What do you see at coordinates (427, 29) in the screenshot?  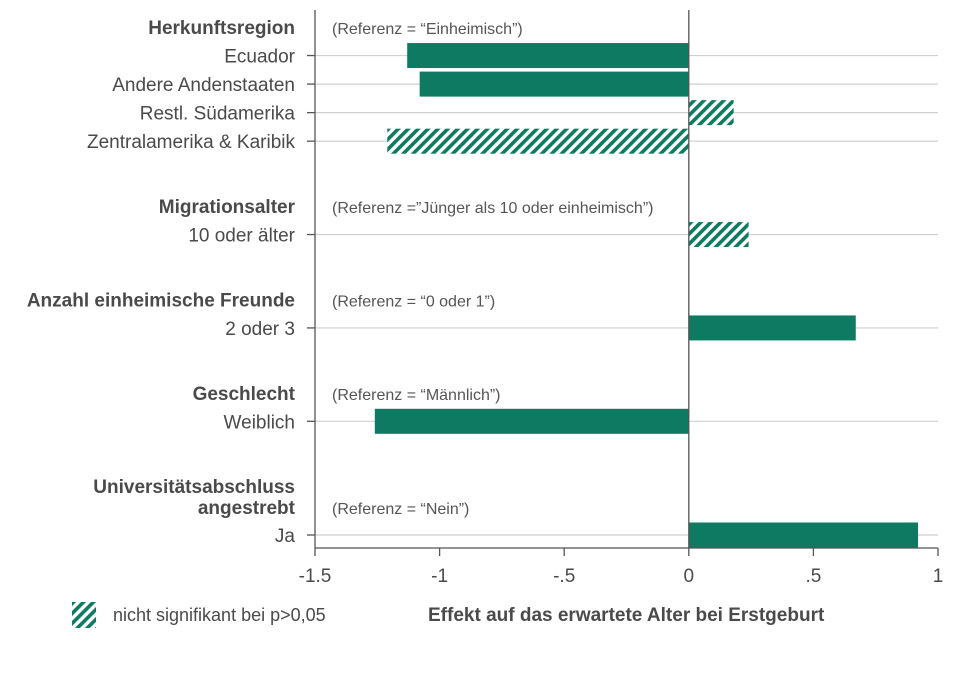 I see `reference-note: (Referenz = “Einheimisch”)` at bounding box center [427, 29].